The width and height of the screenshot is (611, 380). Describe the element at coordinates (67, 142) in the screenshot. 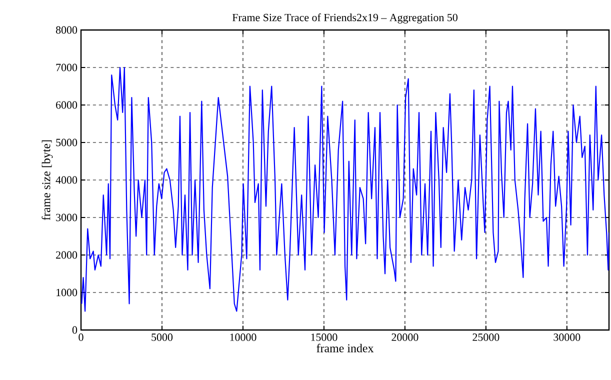

I see `y-tick-label: 5000` at that location.